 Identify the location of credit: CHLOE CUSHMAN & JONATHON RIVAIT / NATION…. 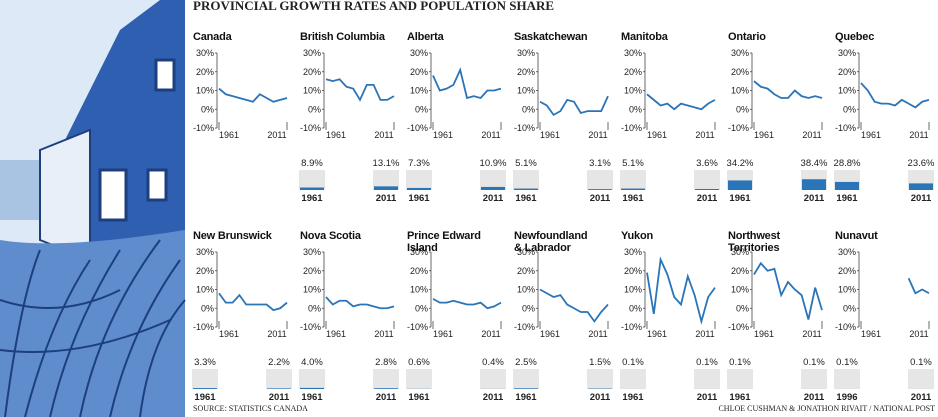
(826, 408).